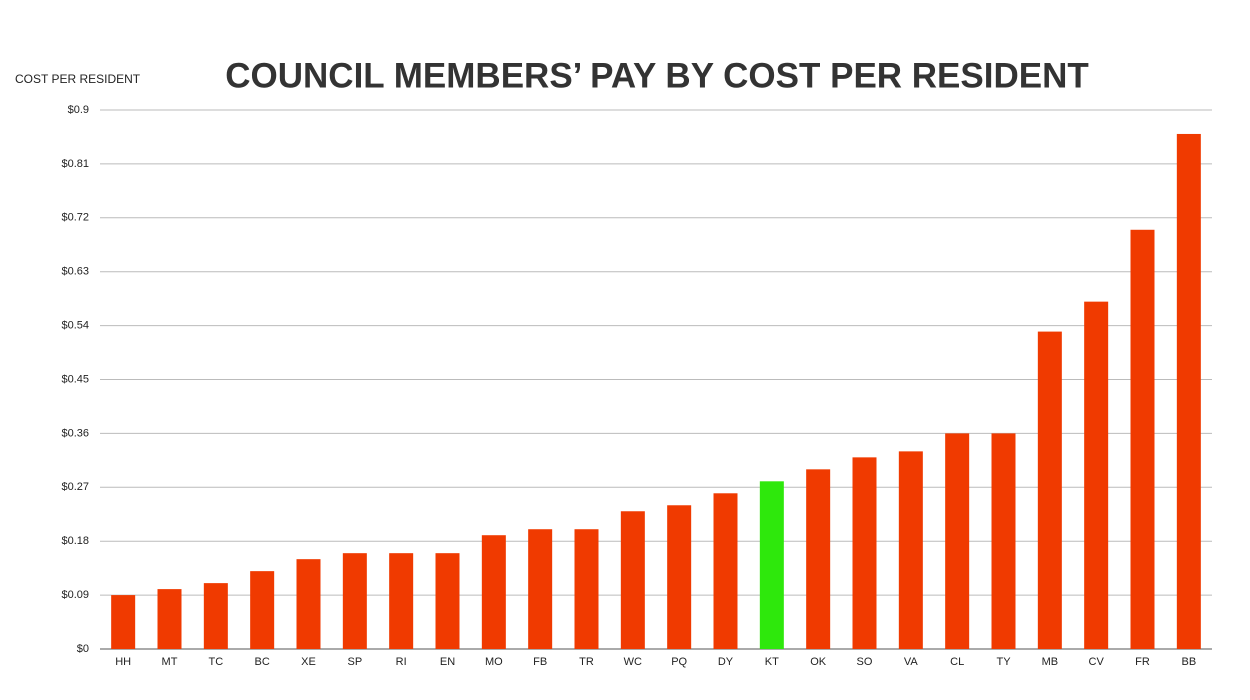  What do you see at coordinates (75, 541) in the screenshot?
I see `y-tick-label: $0.18` at bounding box center [75, 541].